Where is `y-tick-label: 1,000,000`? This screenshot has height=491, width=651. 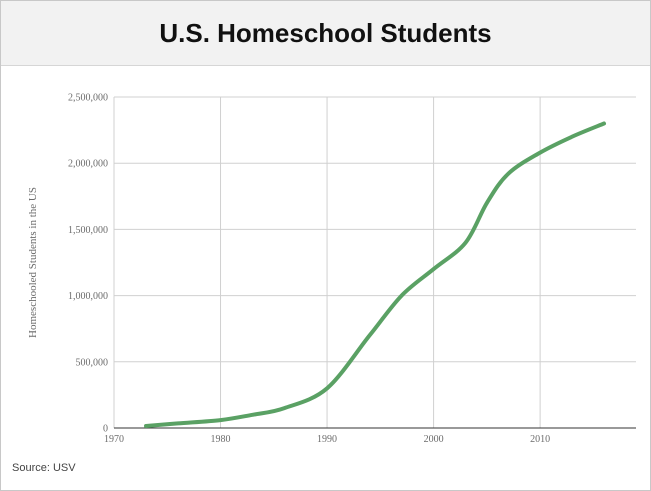
y-tick-label: 1,000,000 is located at coordinates (88, 296).